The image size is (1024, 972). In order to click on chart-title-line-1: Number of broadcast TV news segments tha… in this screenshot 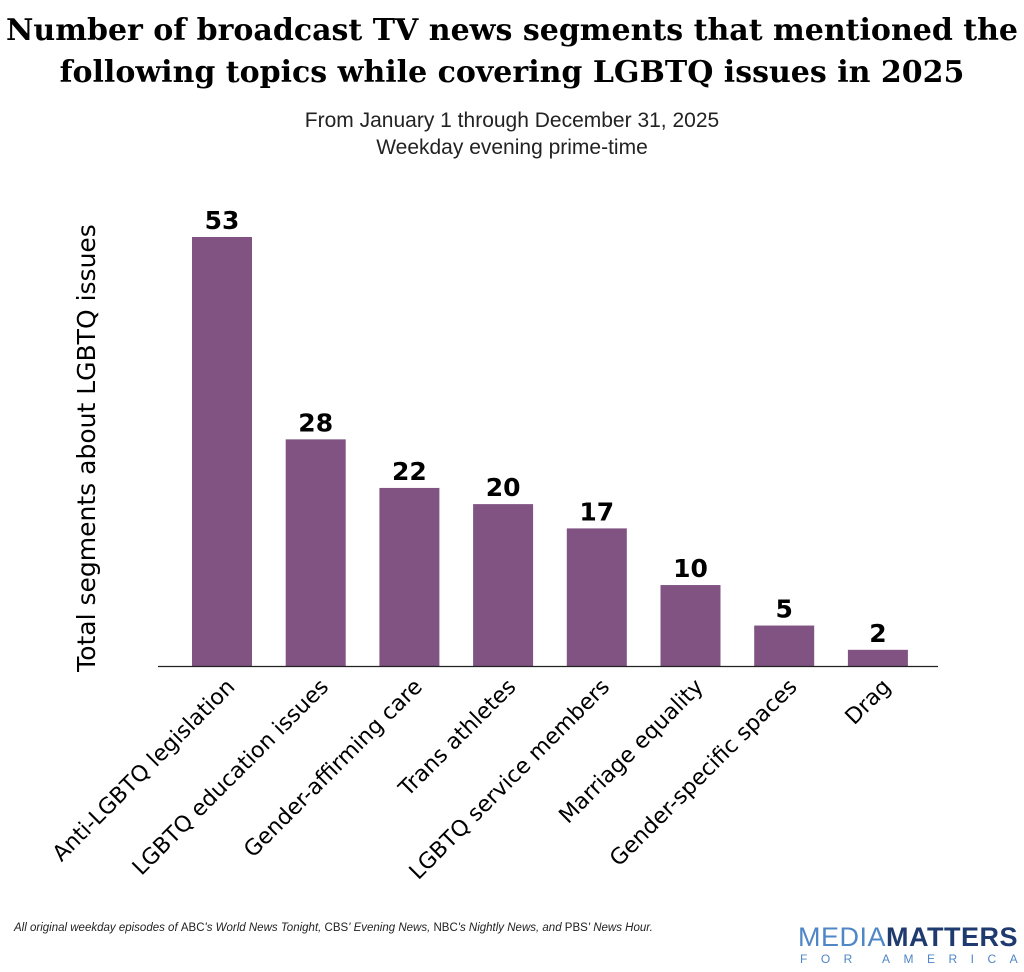, I will do `click(512, 30)`.